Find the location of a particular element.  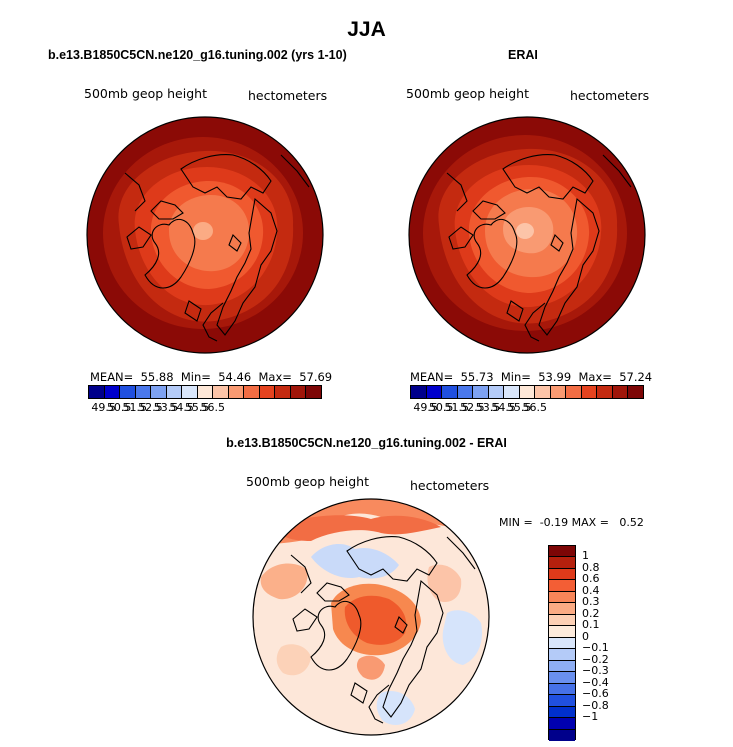

diff-min-label: MIN = is located at coordinates (516, 522).